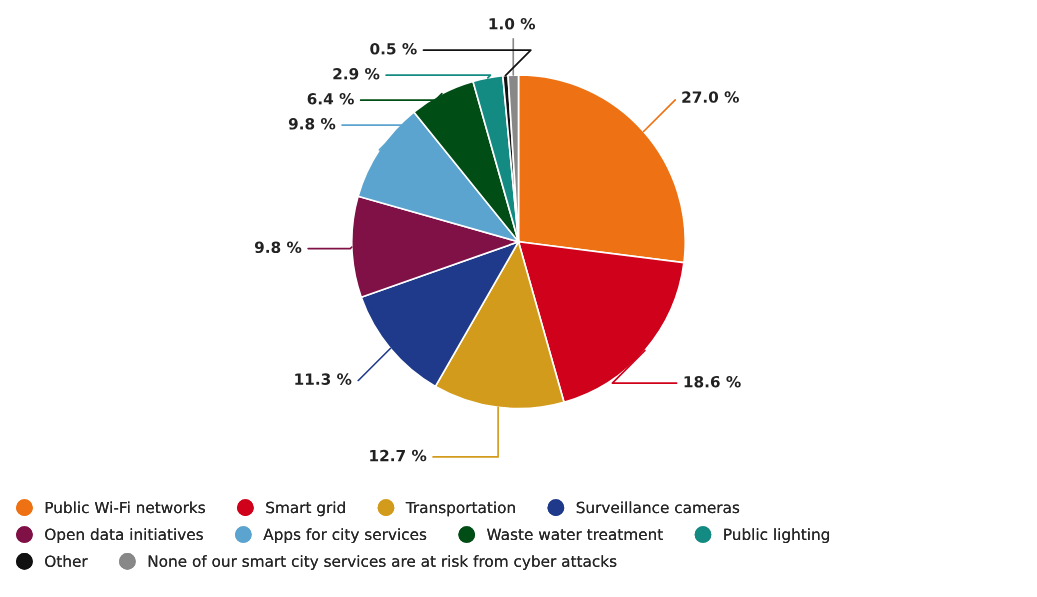  Describe the element at coordinates (710, 97) in the screenshot. I see `data-label: 27.0 %` at that location.